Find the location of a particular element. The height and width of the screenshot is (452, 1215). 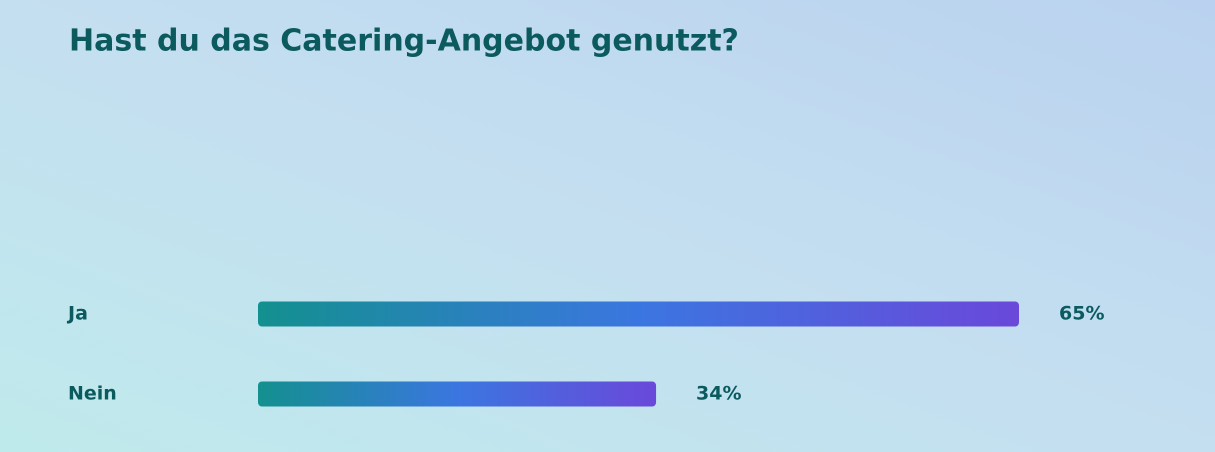

category-label: Ja is located at coordinates (77, 314).